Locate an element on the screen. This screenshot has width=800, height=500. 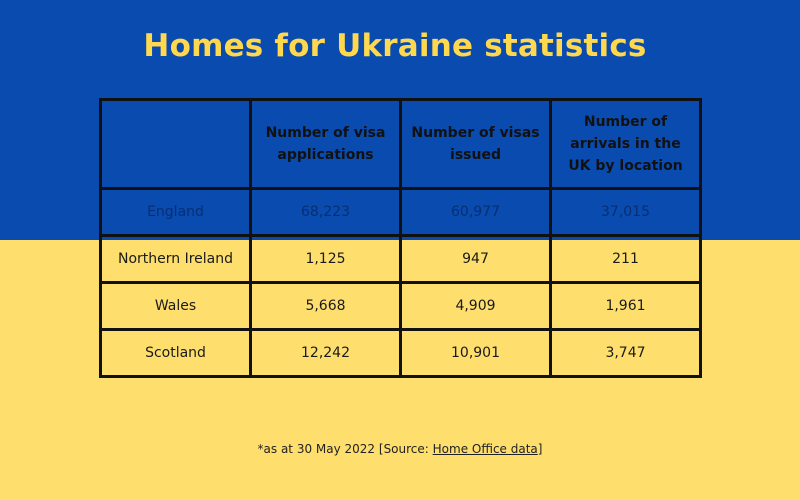
table-row: Northern Ireland 1,125 947 211 is located at coordinates (400, 259).